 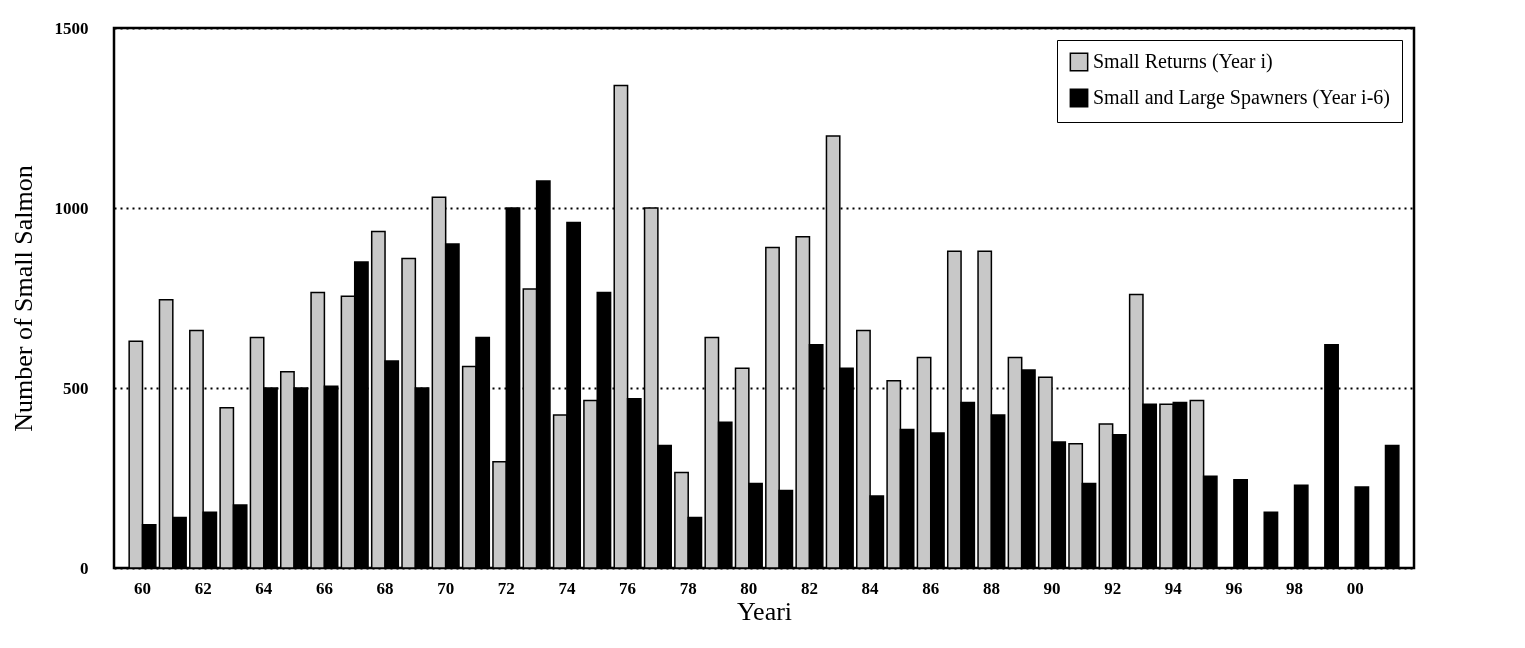 What do you see at coordinates (446, 588) in the screenshot?
I see `x-tick-label: 70` at bounding box center [446, 588].